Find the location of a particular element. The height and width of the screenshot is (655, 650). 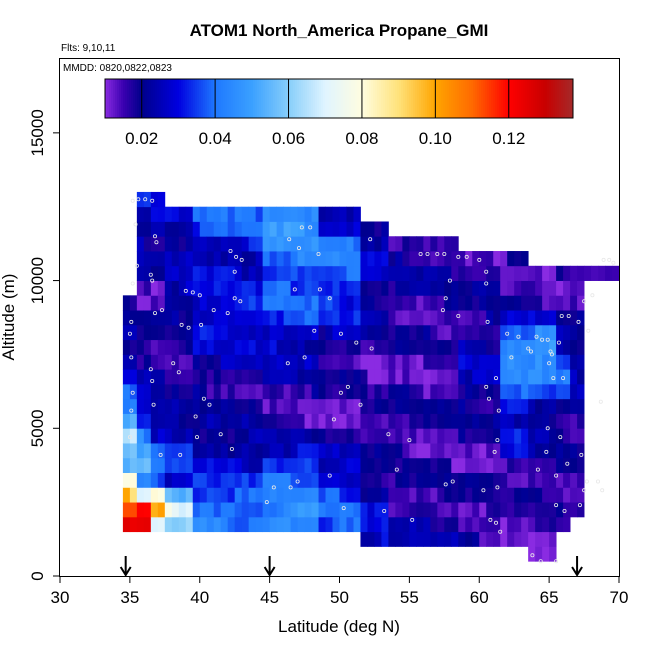

x-tick-label: 35 is located at coordinates (129, 597).